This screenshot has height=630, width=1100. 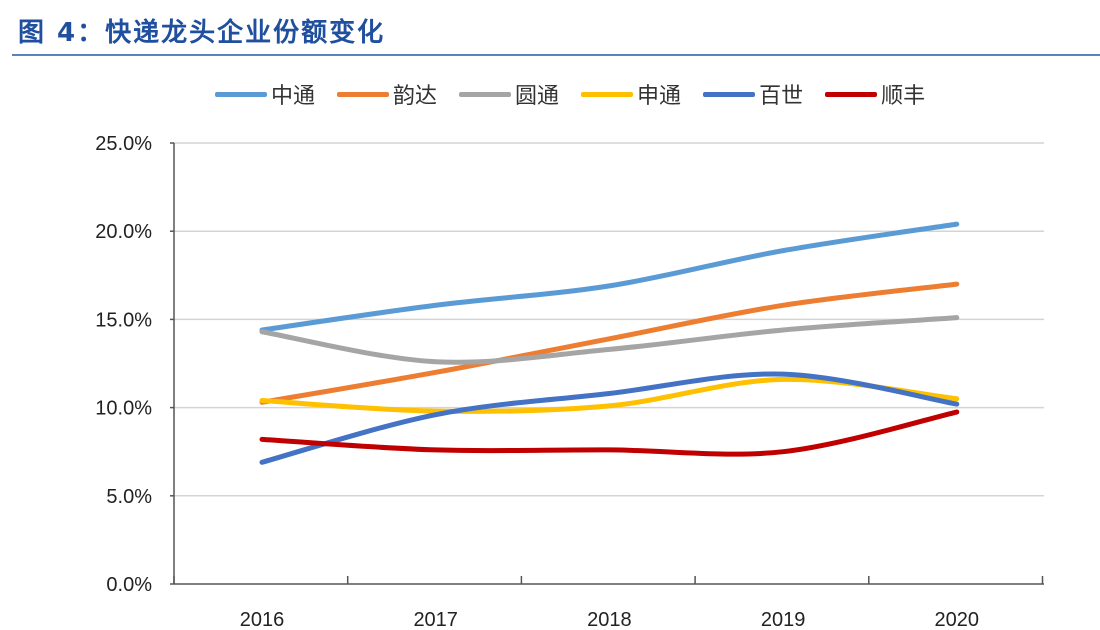 What do you see at coordinates (415, 96) in the screenshot?
I see `legend-label: 韵达` at bounding box center [415, 96].